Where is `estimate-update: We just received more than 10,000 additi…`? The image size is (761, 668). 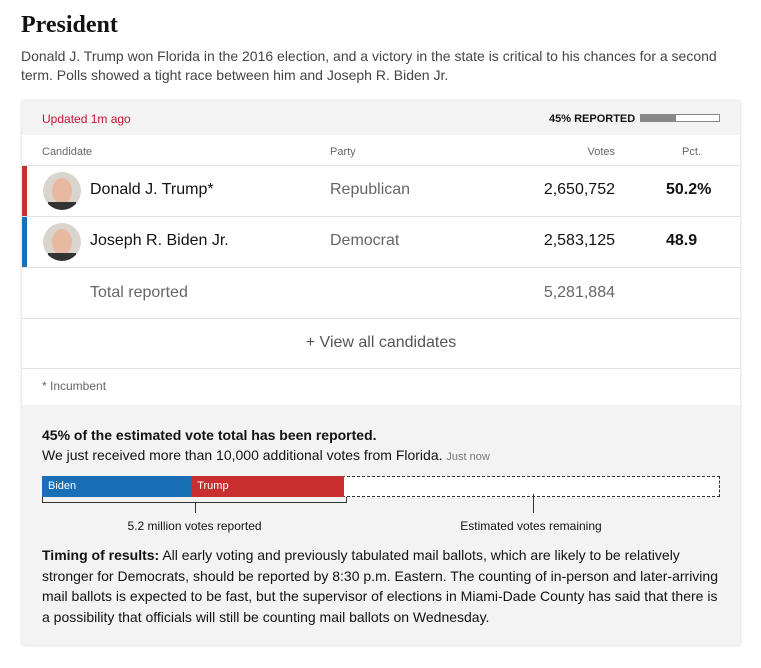
estimate-update: We just received more than 10,000 additi… is located at coordinates (266, 455).